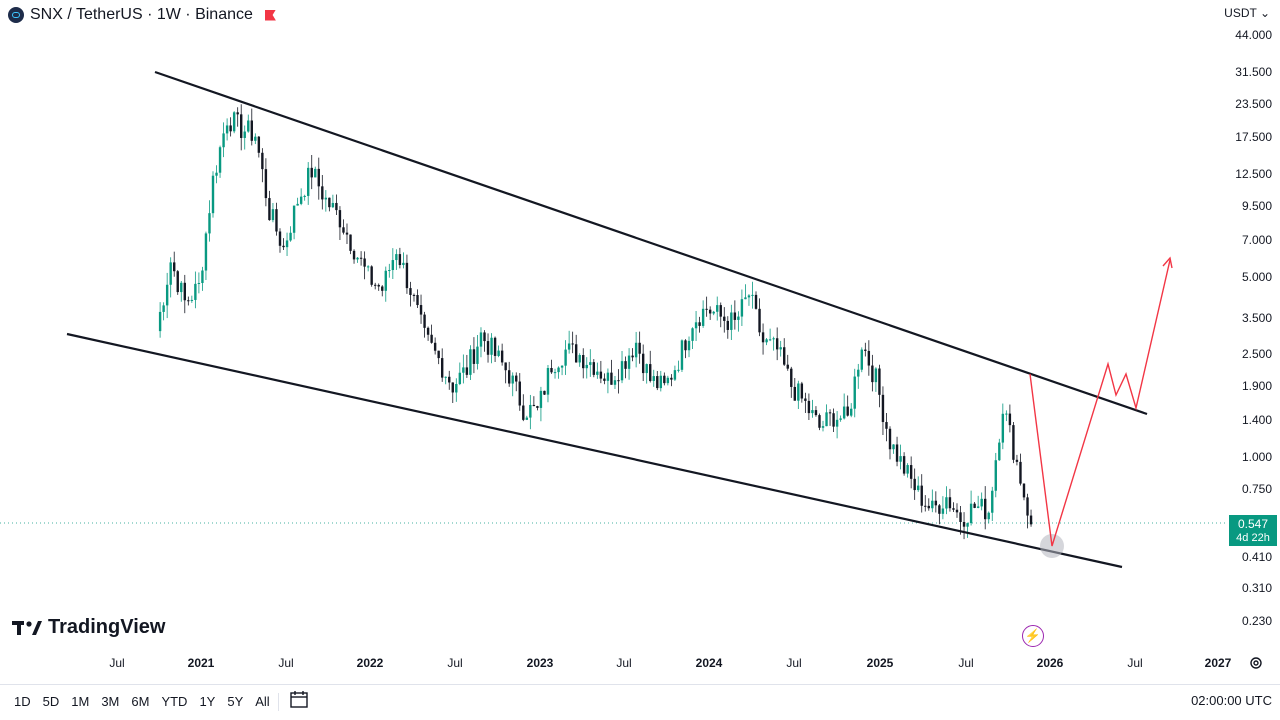  I want to click on range-button-ytd: YTD, so click(174, 701).